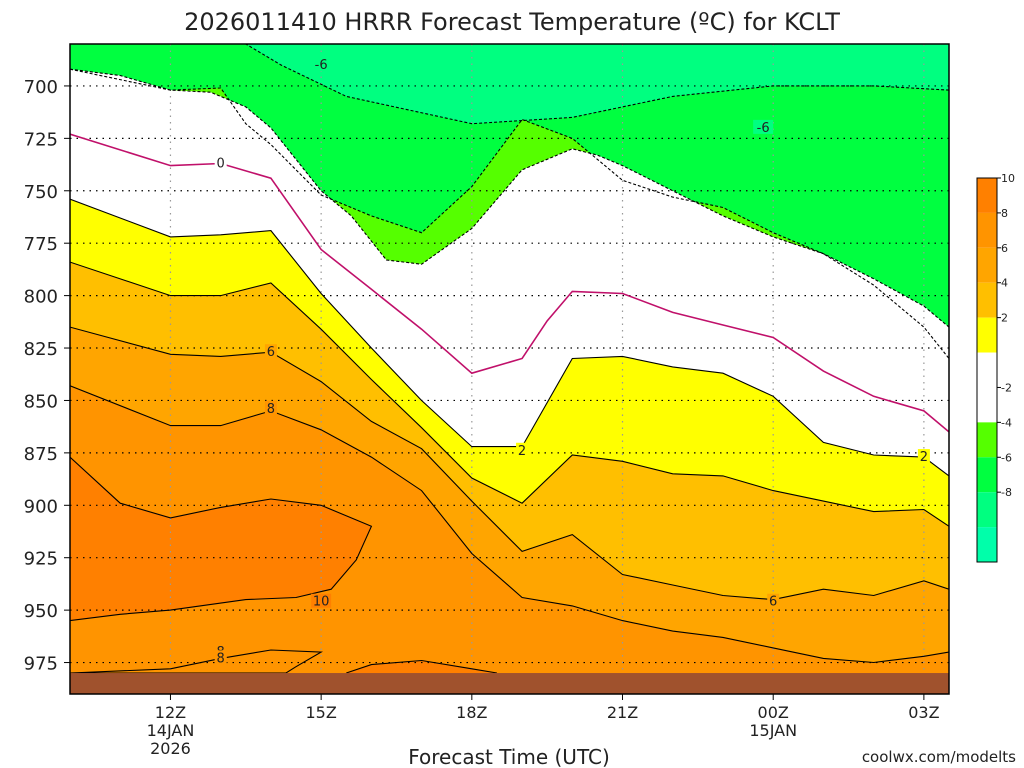 Image resolution: width=1024 pixels, height=768 pixels. What do you see at coordinates (773, 730) in the screenshot?
I see `x-tick-date-00Z: 15JAN` at bounding box center [773, 730].